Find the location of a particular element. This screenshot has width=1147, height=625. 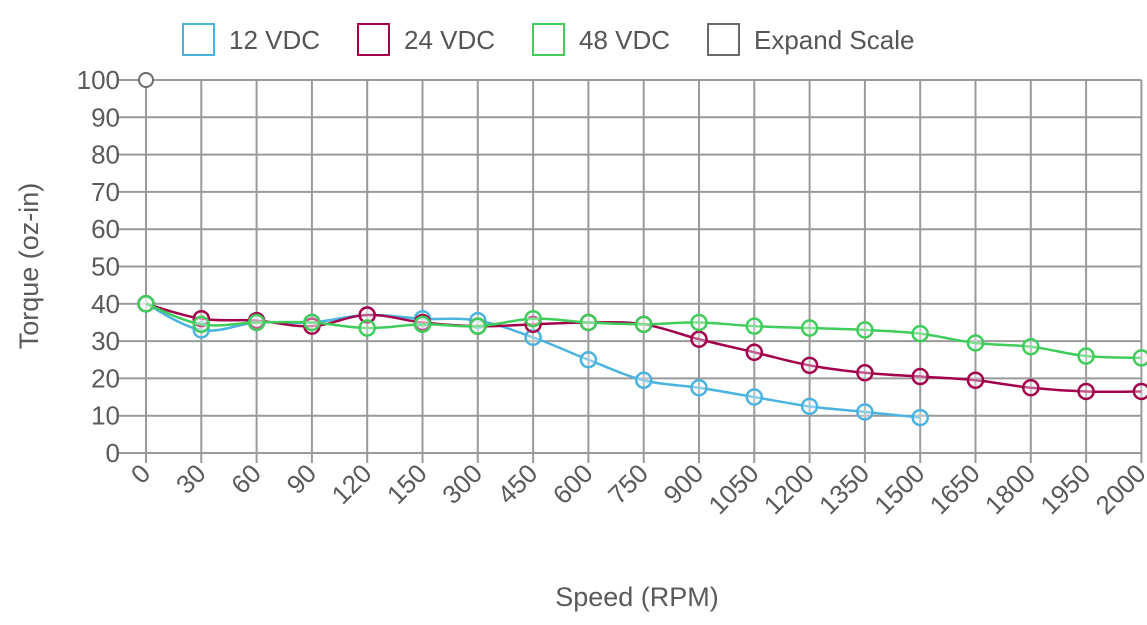

x-tick-label: 300 is located at coordinates (462, 484).